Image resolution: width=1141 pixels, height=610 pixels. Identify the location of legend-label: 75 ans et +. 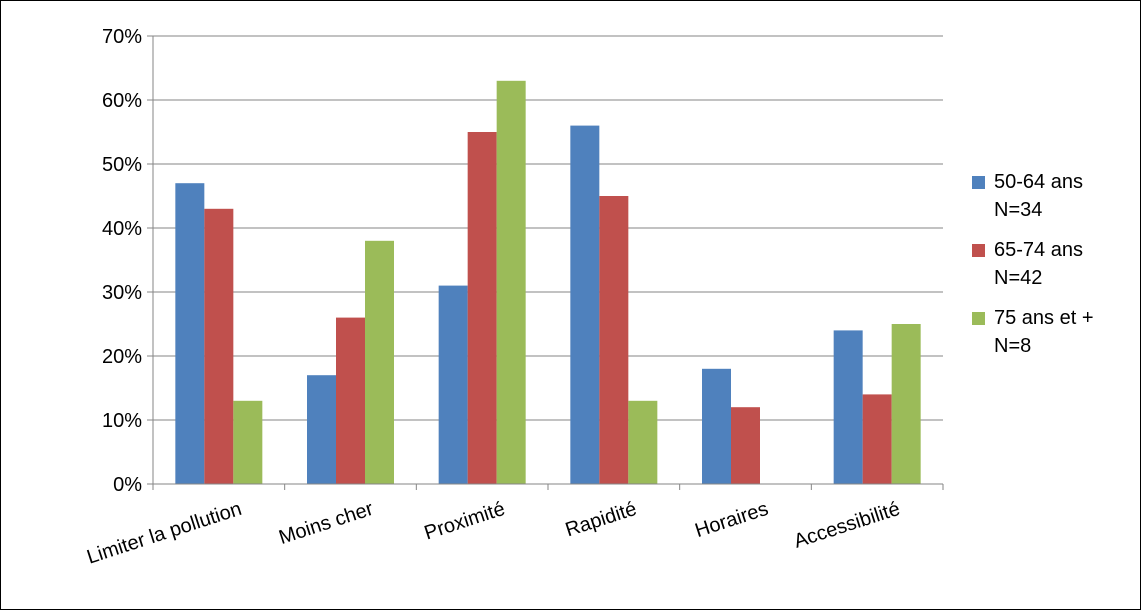
(1044, 318).